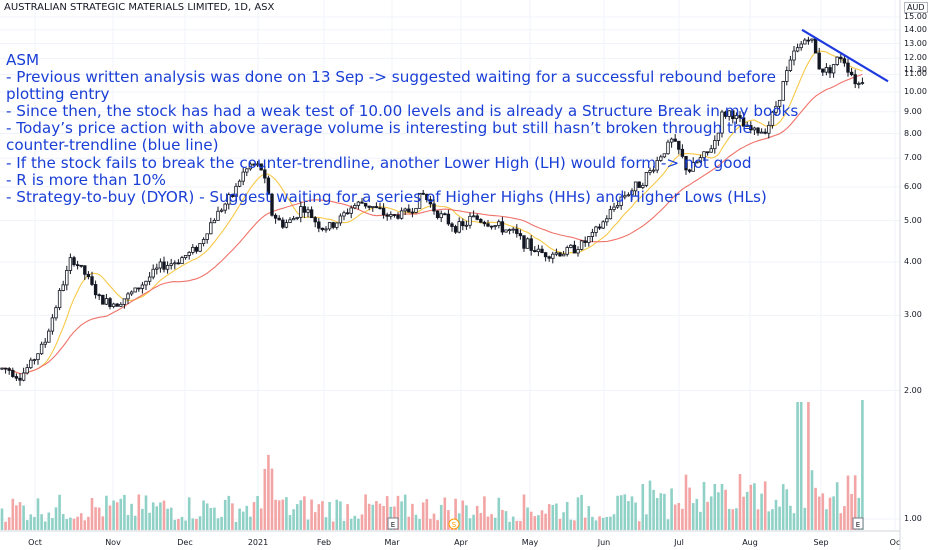 The height and width of the screenshot is (550, 932). What do you see at coordinates (845, 55) in the screenshot?
I see `trendline-layer` at bounding box center [845, 55].